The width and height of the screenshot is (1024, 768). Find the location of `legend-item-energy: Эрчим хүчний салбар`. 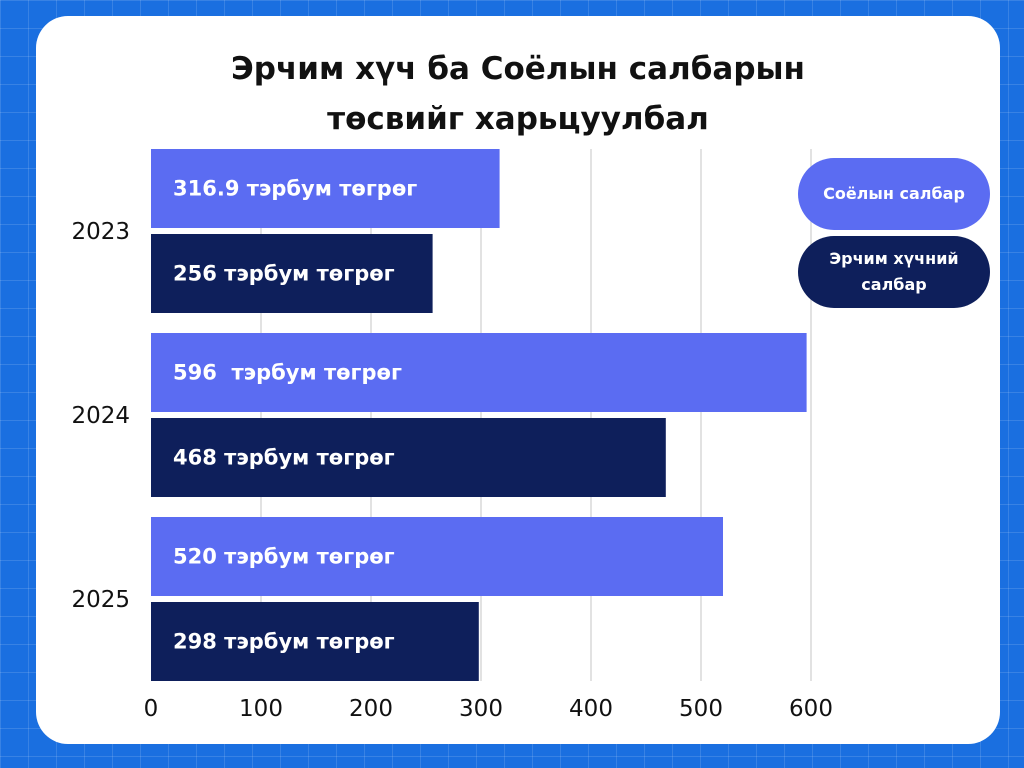

legend-item-energy: Эрчим хүчний салбар is located at coordinates (894, 272).